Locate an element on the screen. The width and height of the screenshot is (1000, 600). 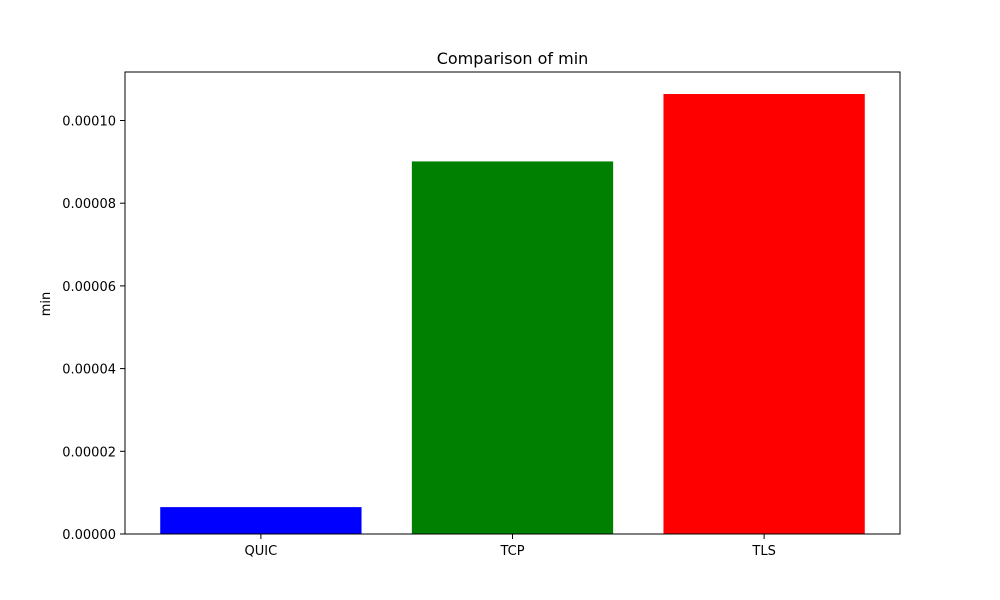
y-axis-label: min is located at coordinates (46, 304).